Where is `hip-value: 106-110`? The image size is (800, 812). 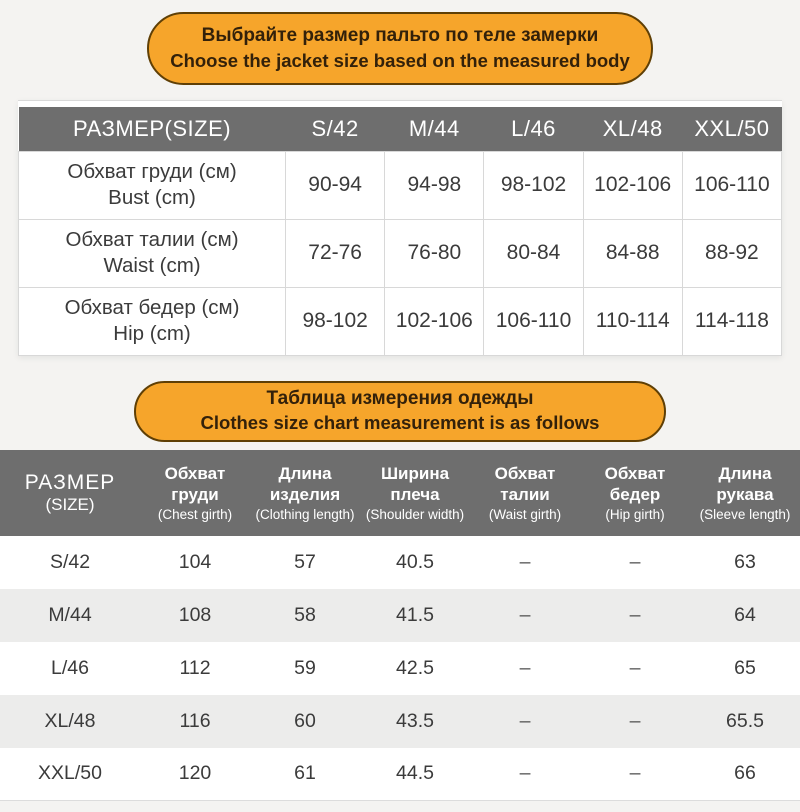 hip-value: 106-110 is located at coordinates (533, 321).